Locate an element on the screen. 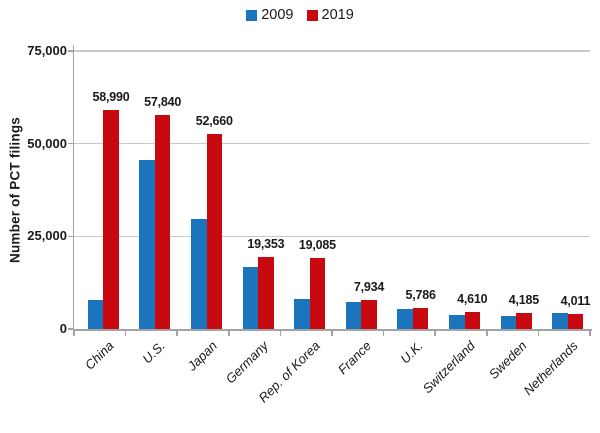  legend-item-2019: 2019 is located at coordinates (330, 15).